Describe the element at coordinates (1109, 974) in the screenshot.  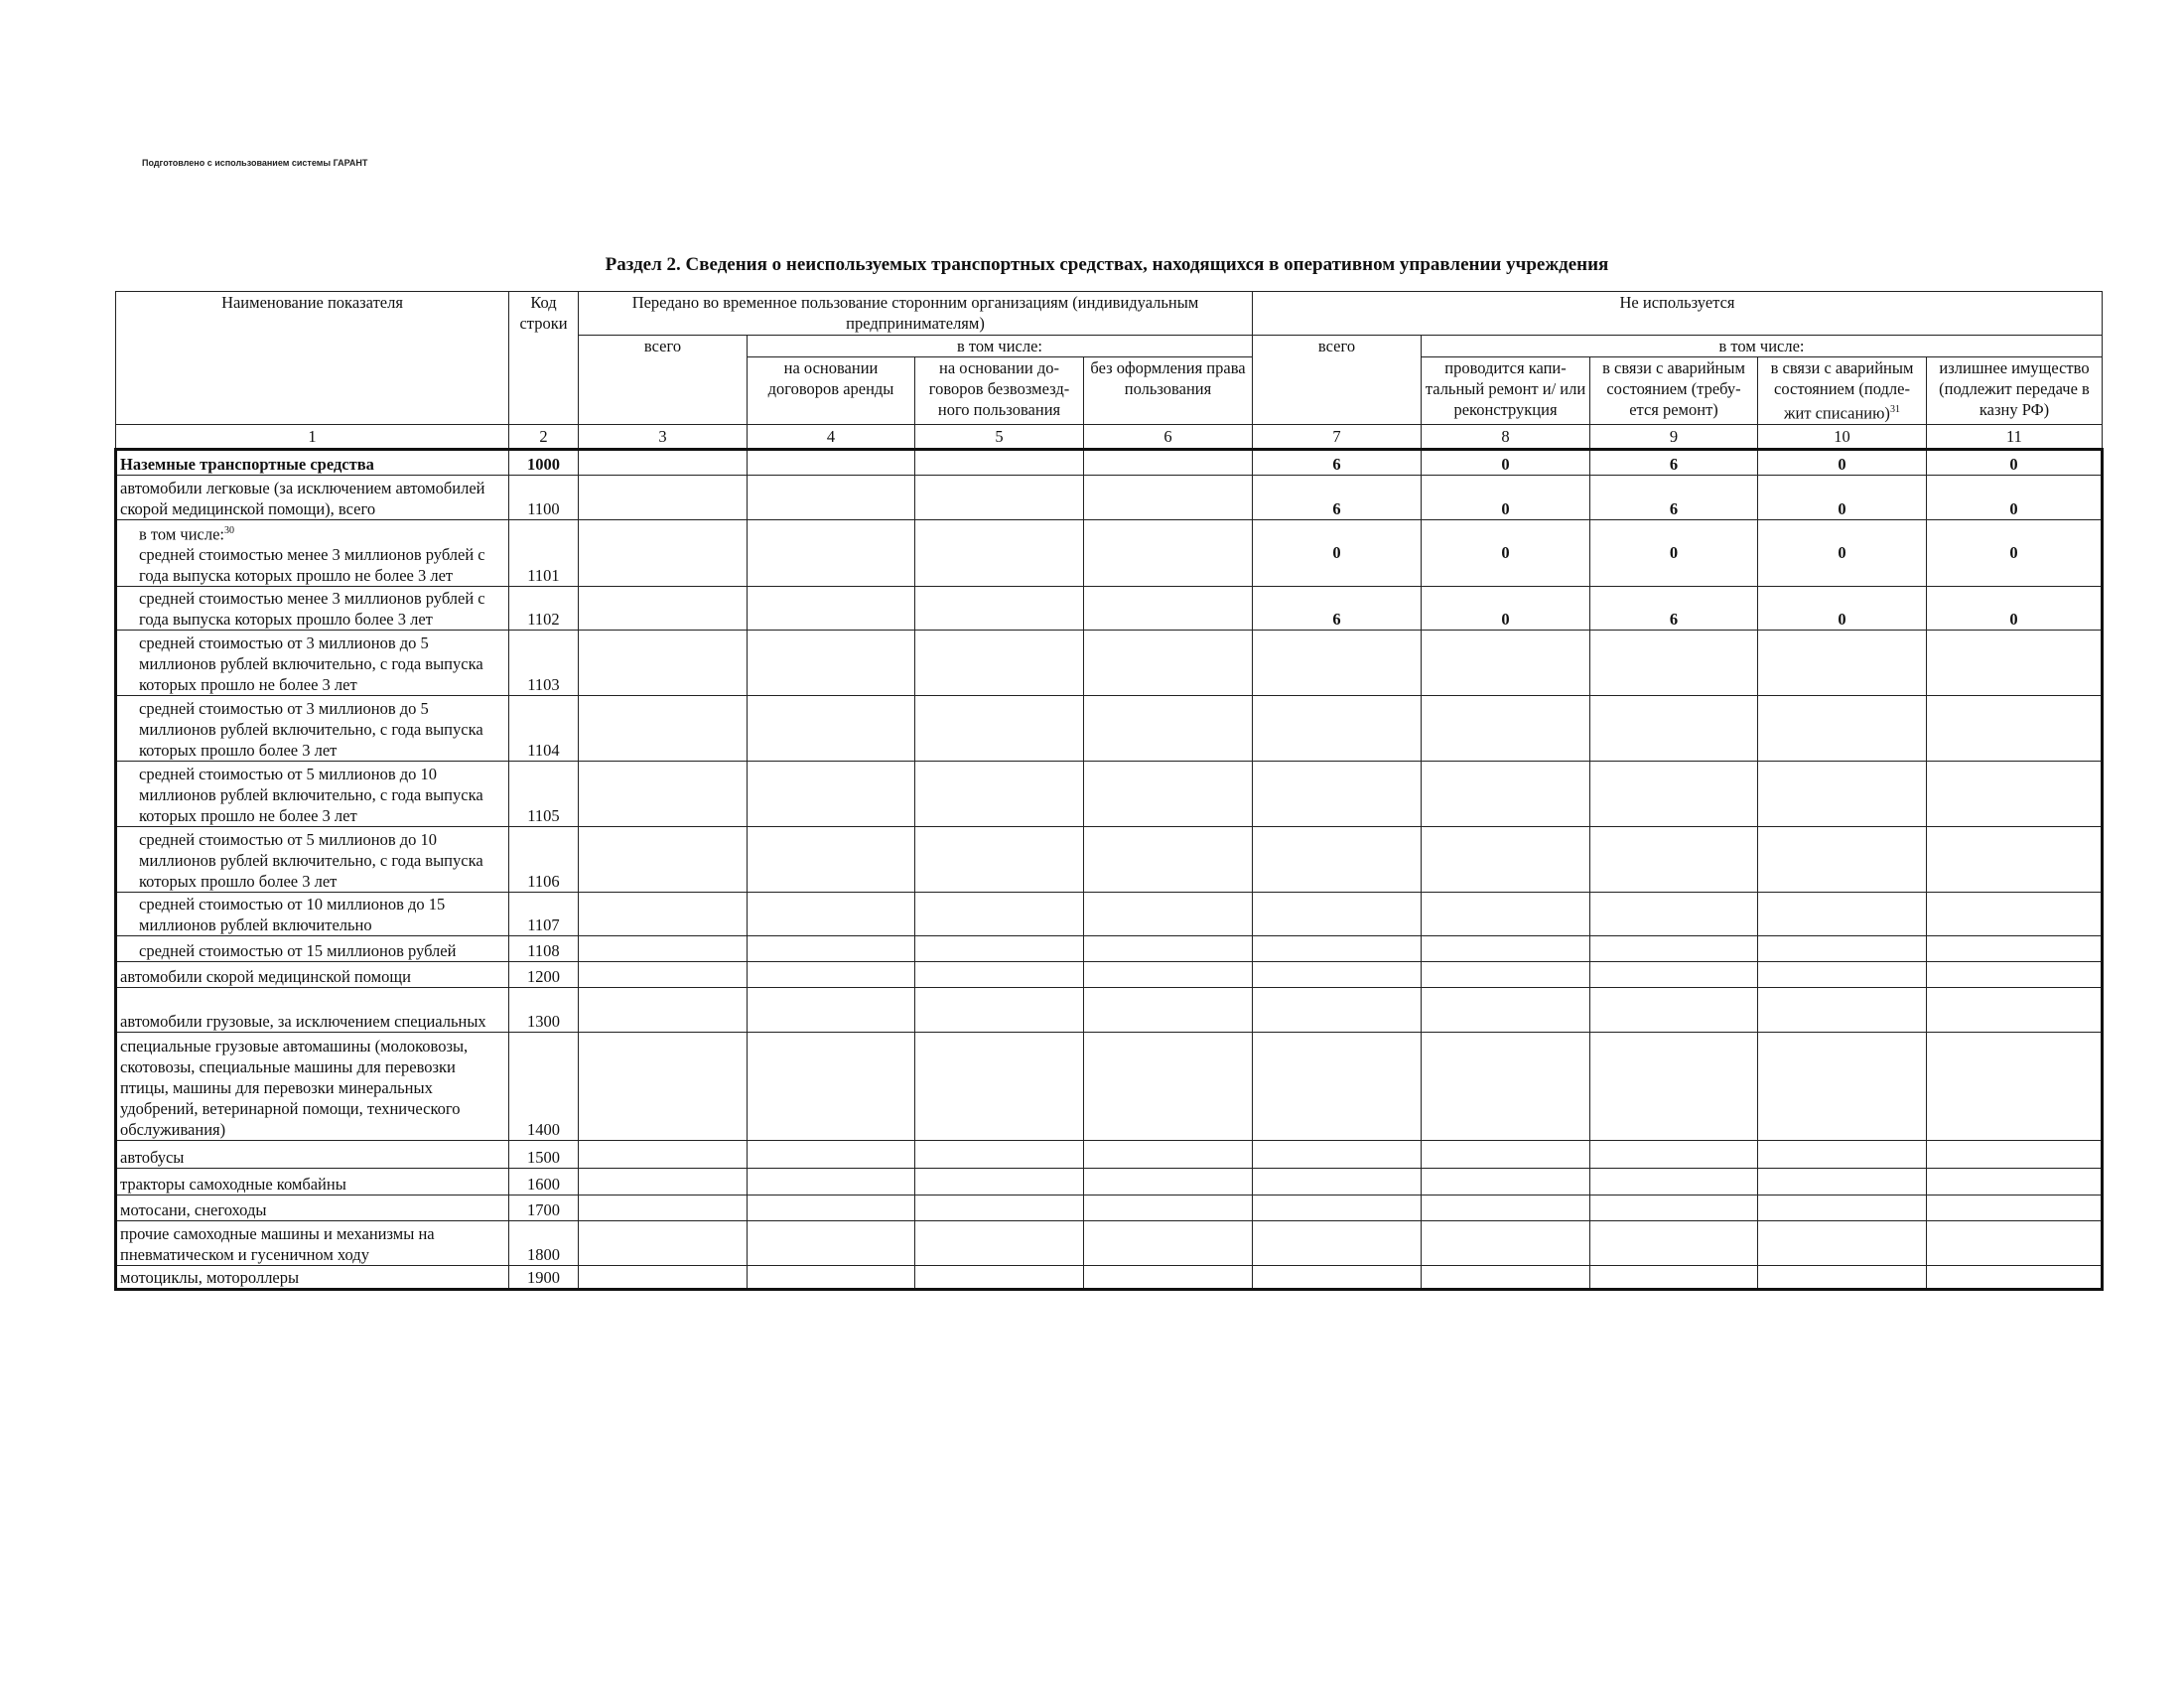
I see `table-row: автомобили скорой медицинской помощи 1200` at that location.